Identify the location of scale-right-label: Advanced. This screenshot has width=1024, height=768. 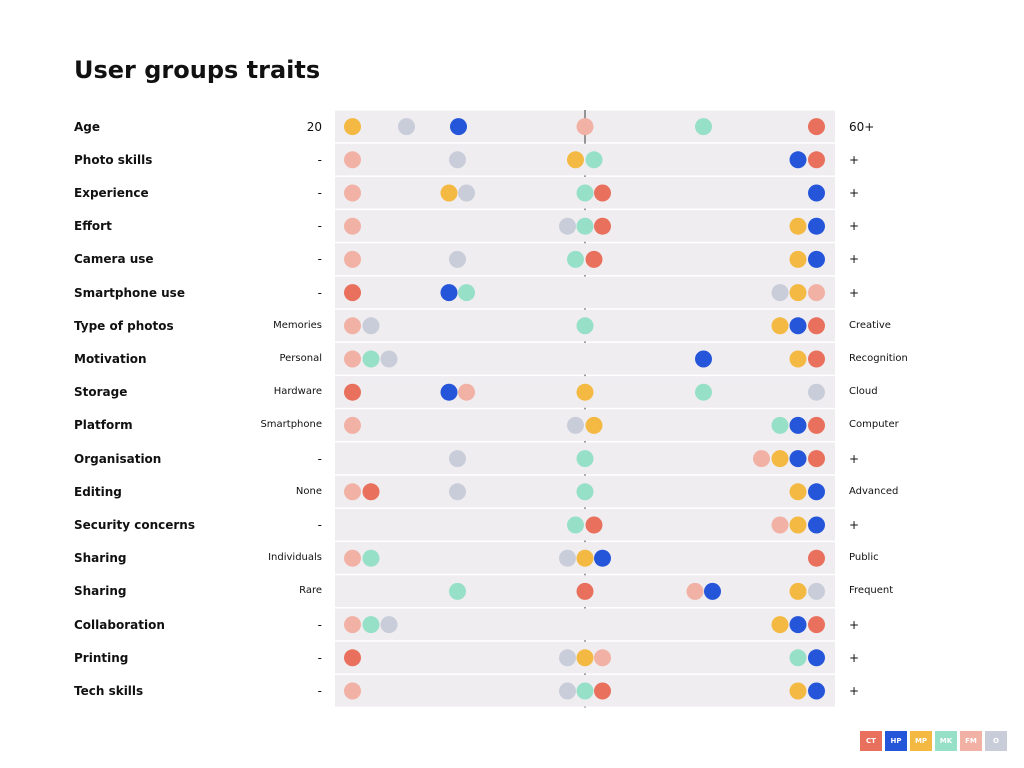
(874, 491).